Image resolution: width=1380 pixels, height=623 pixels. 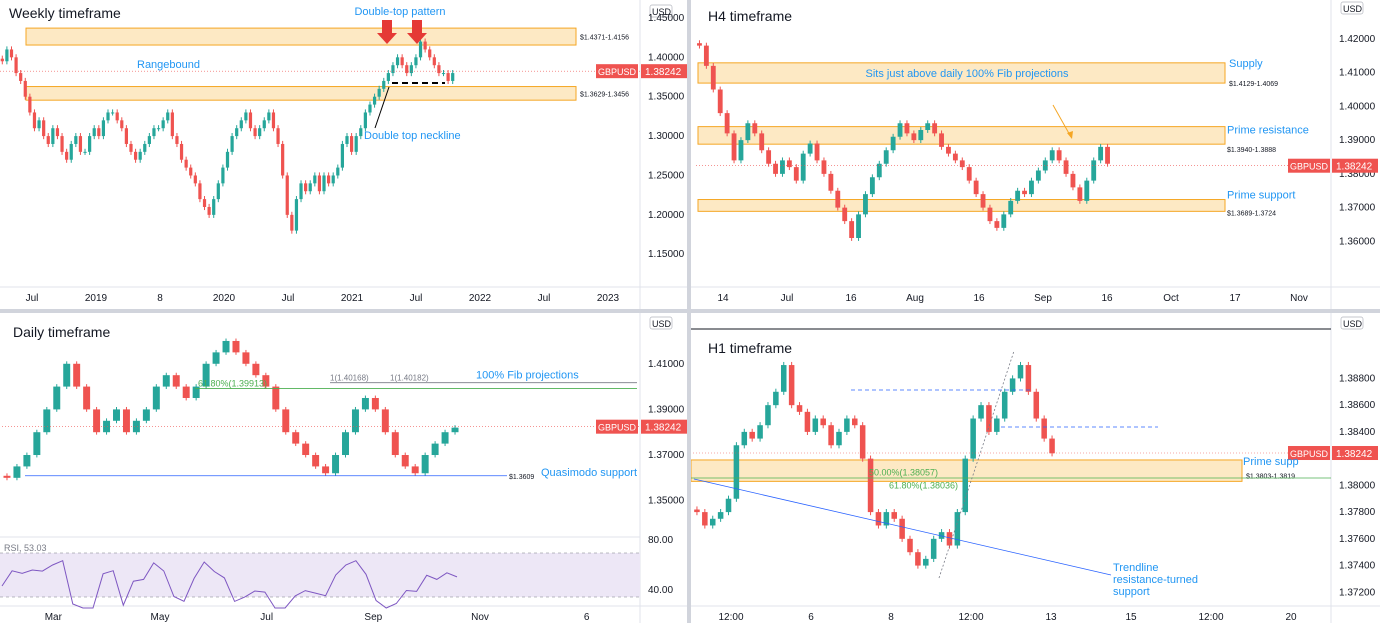 What do you see at coordinates (387, 38) in the screenshot?
I see `double-top-arrow-left-head` at bounding box center [387, 38].